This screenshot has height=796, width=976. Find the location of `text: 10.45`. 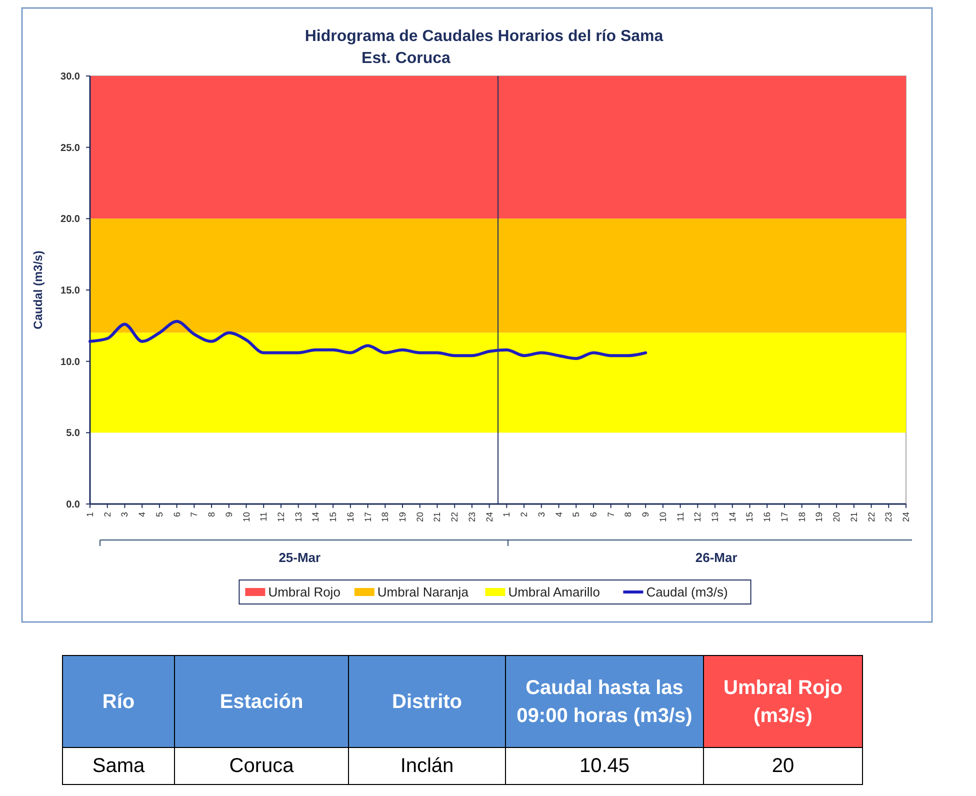

text: 10.45 is located at coordinates (604, 765).